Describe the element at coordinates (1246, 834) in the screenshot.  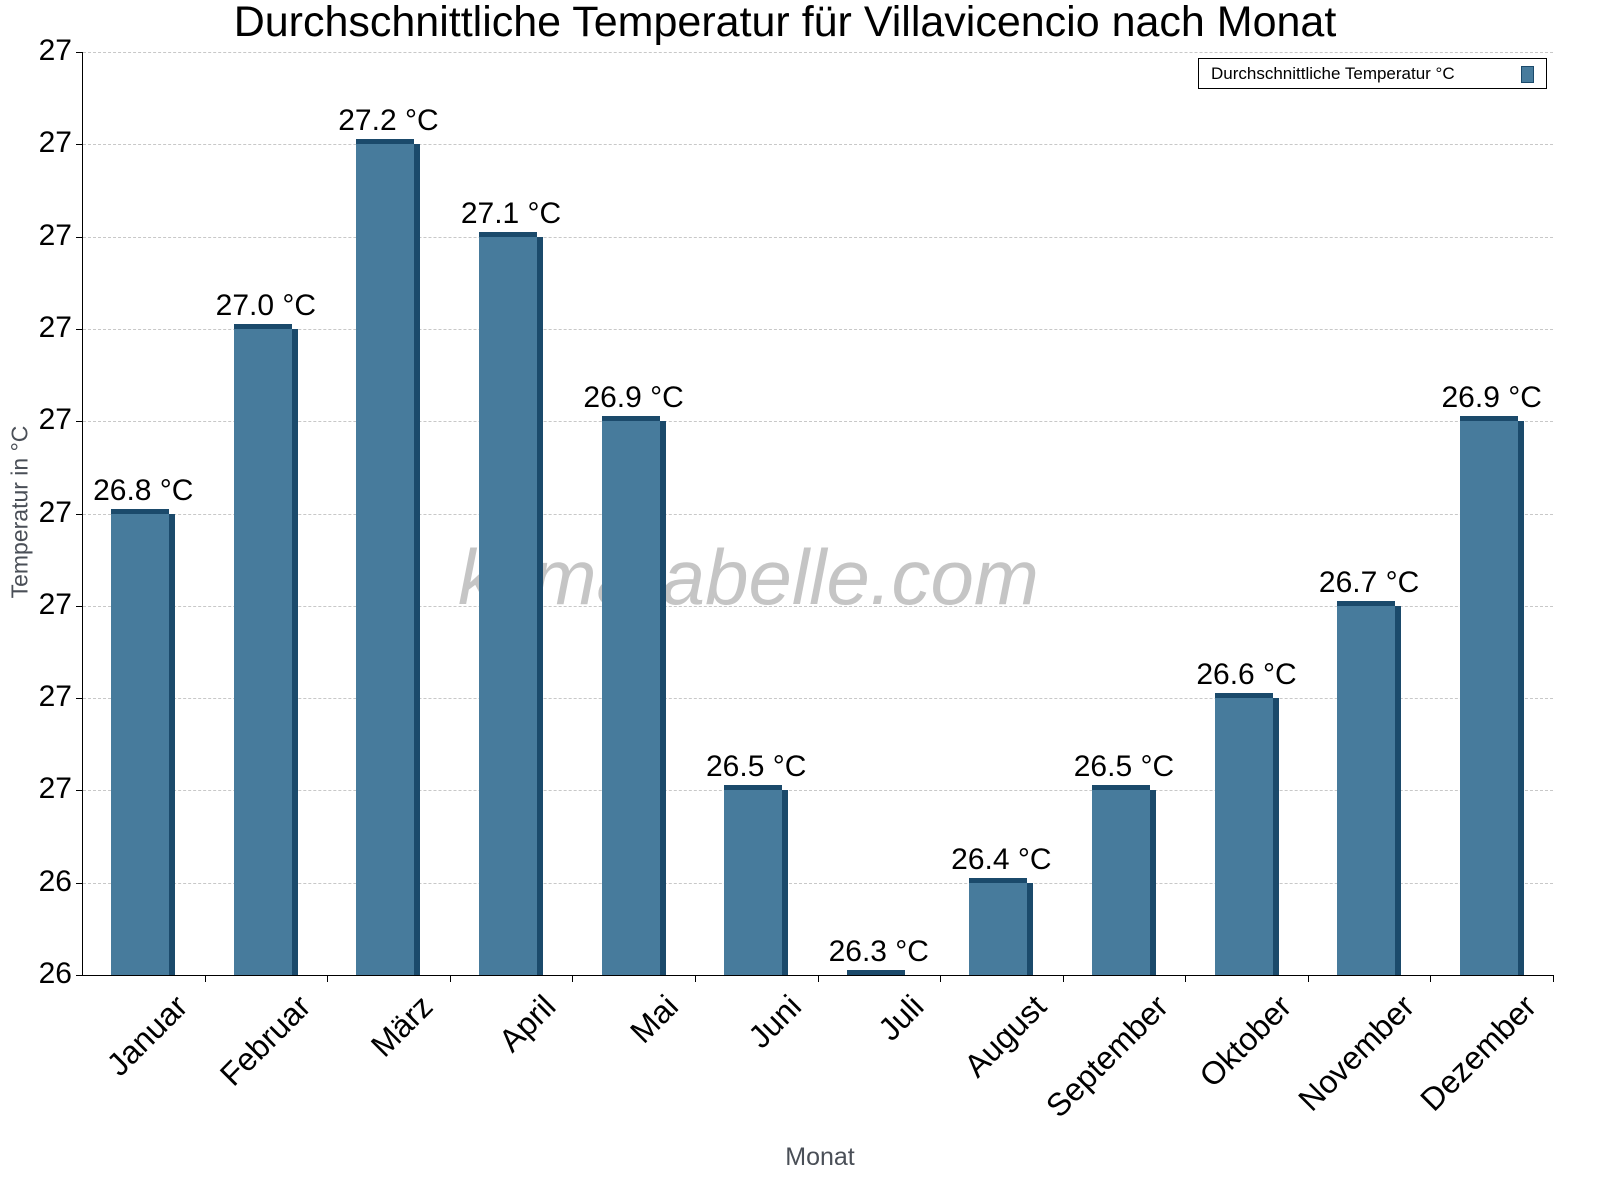
I see `bar-oktober` at that location.